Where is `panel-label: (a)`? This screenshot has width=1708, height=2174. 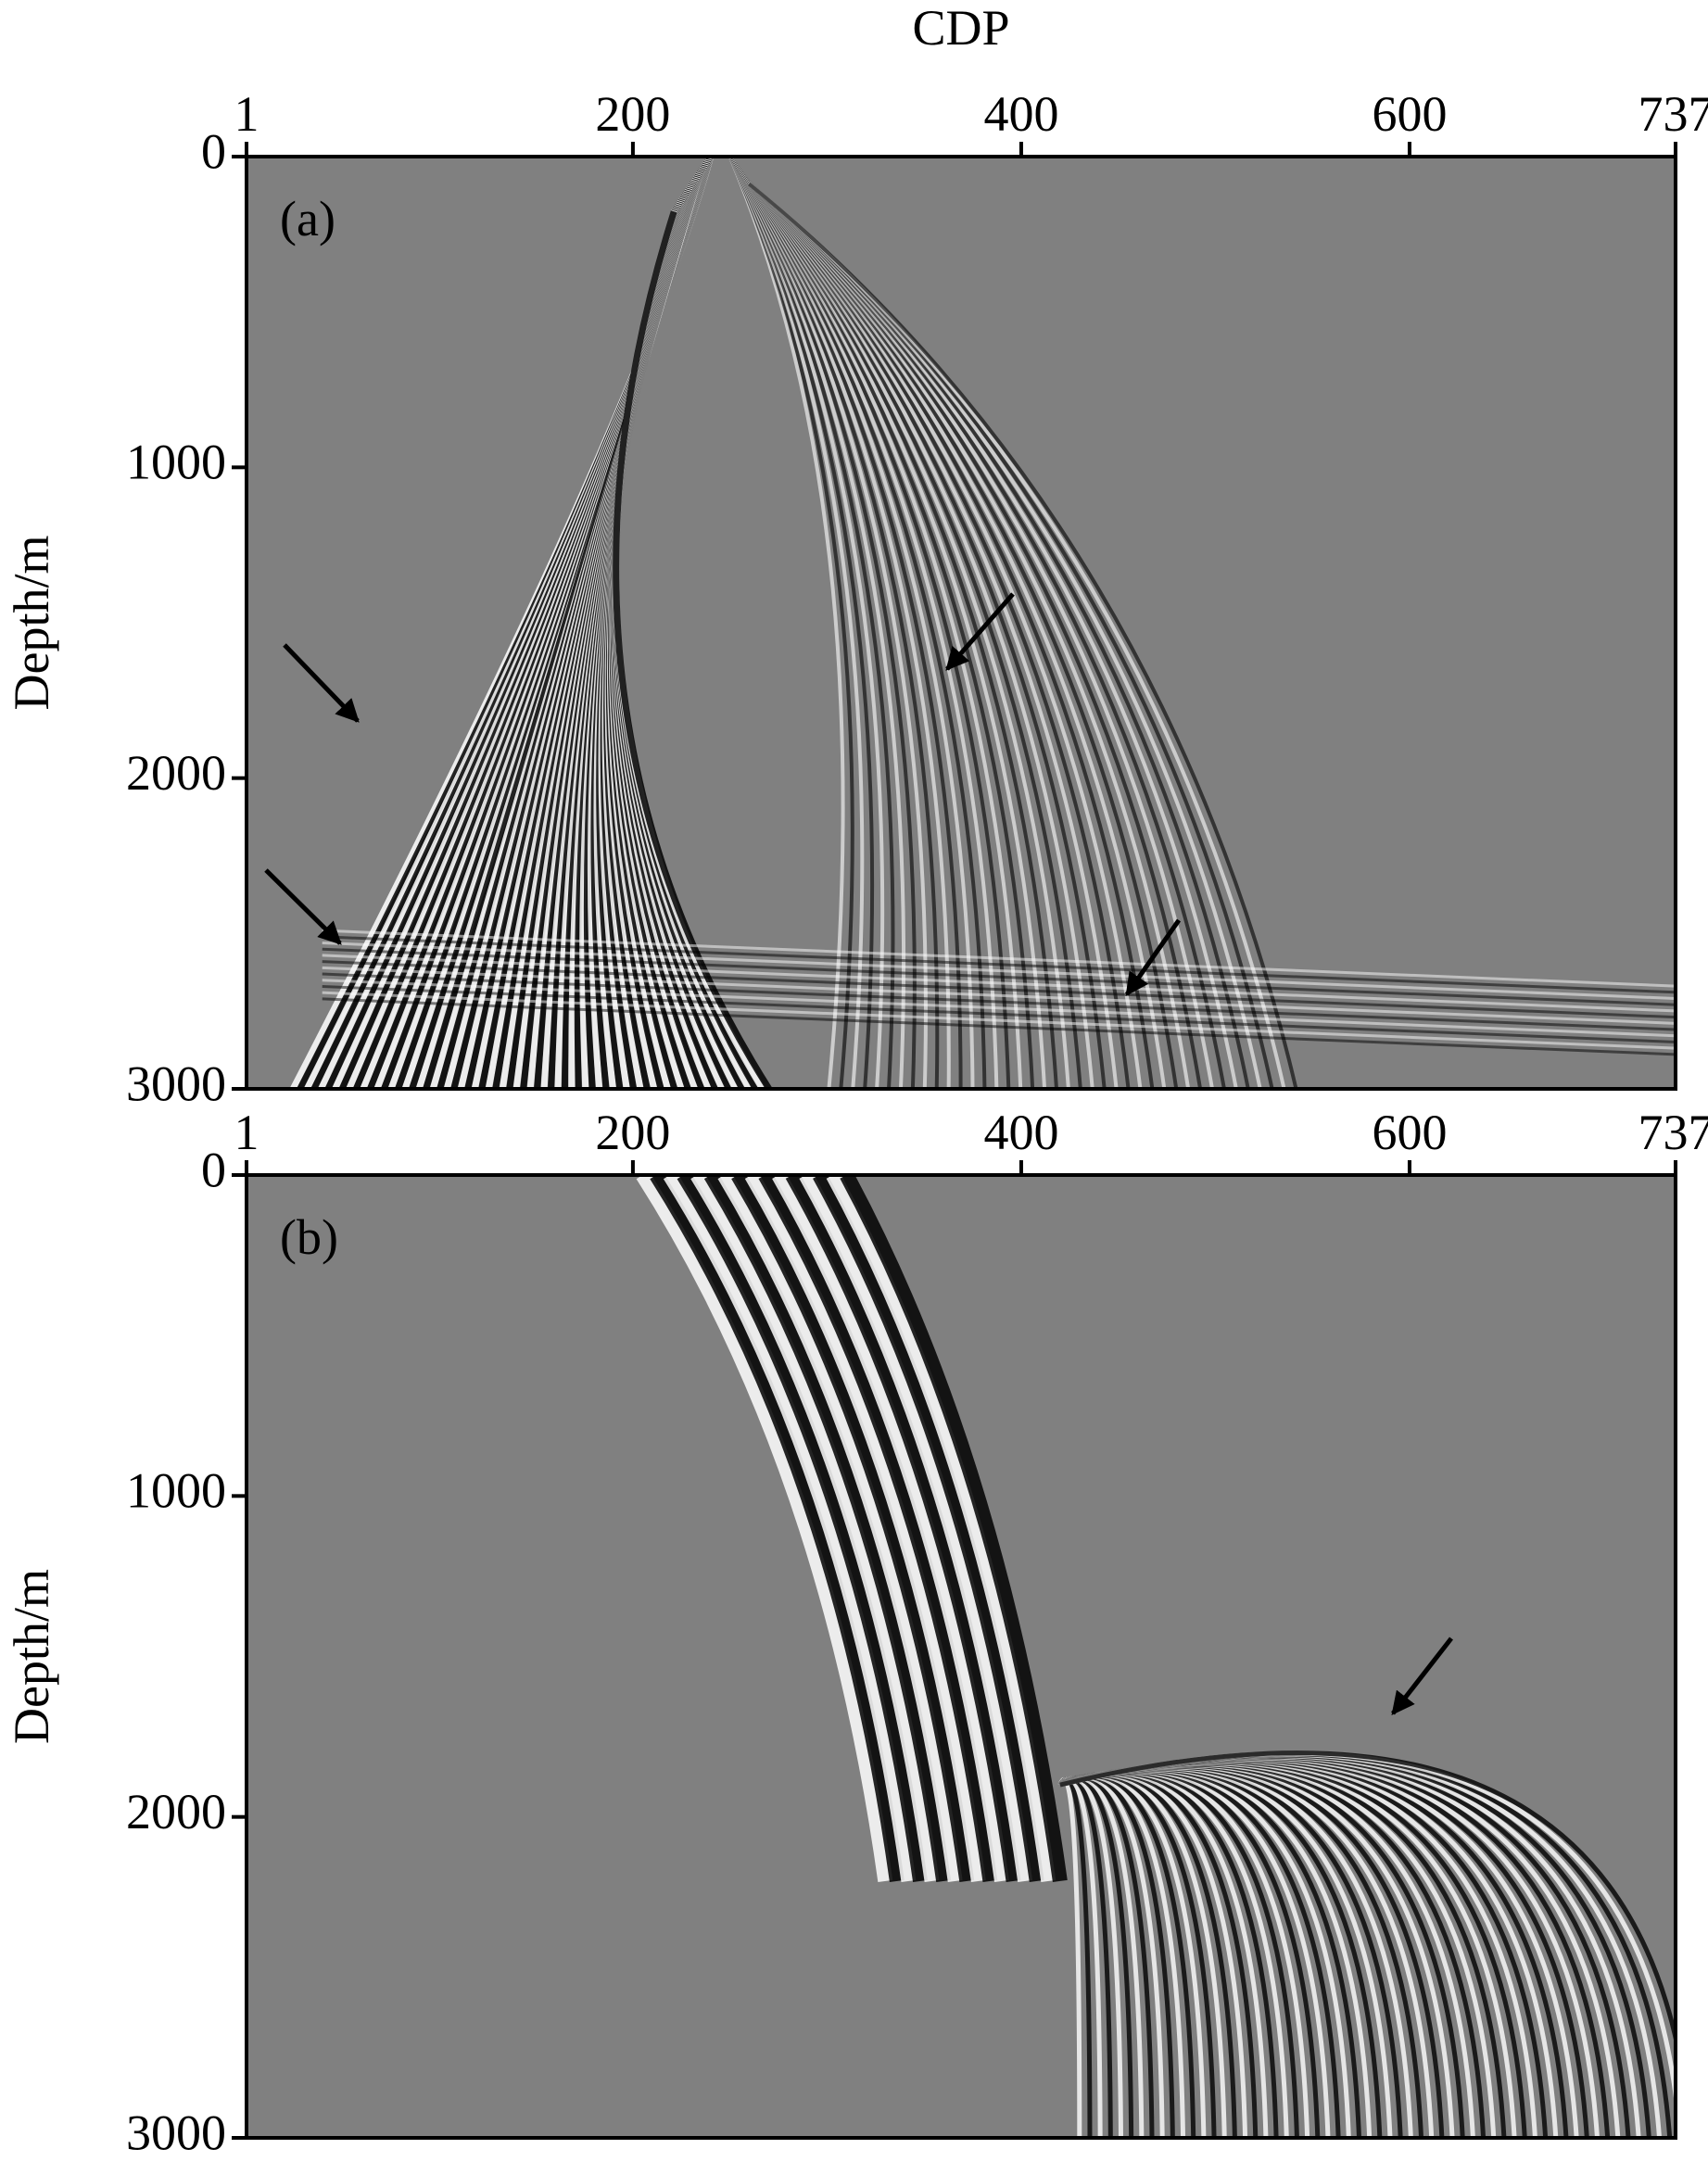
panel-label: (a) is located at coordinates (307, 218).